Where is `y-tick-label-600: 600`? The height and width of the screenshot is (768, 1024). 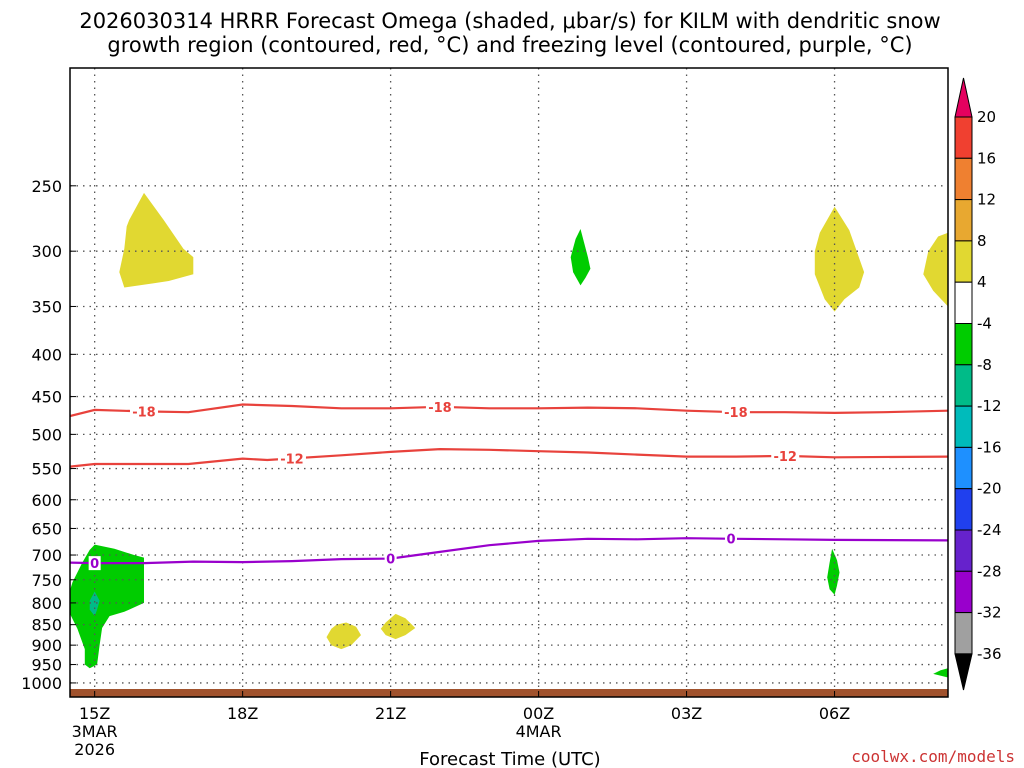
y-tick-label-600: 600 is located at coordinates (46, 500).